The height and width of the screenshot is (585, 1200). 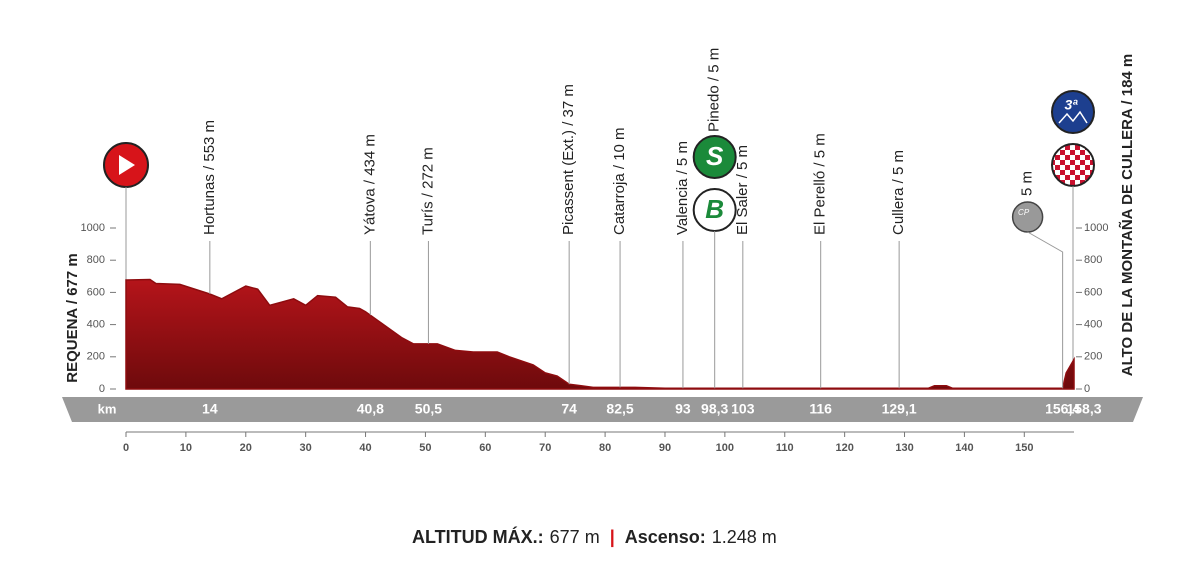 I want to click on x-tick-label: 140, so click(x=964, y=448).